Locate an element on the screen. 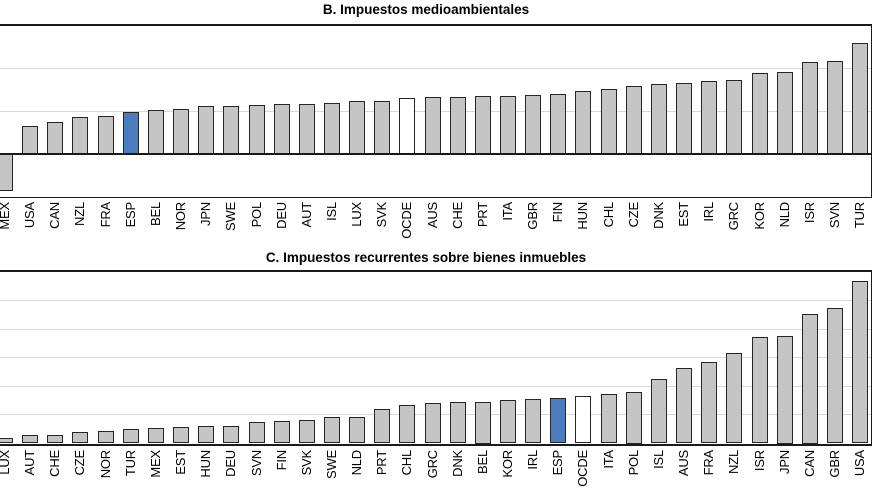 This screenshot has width=880, height=495. x-axis-label-svn: SVN is located at coordinates (834, 215).